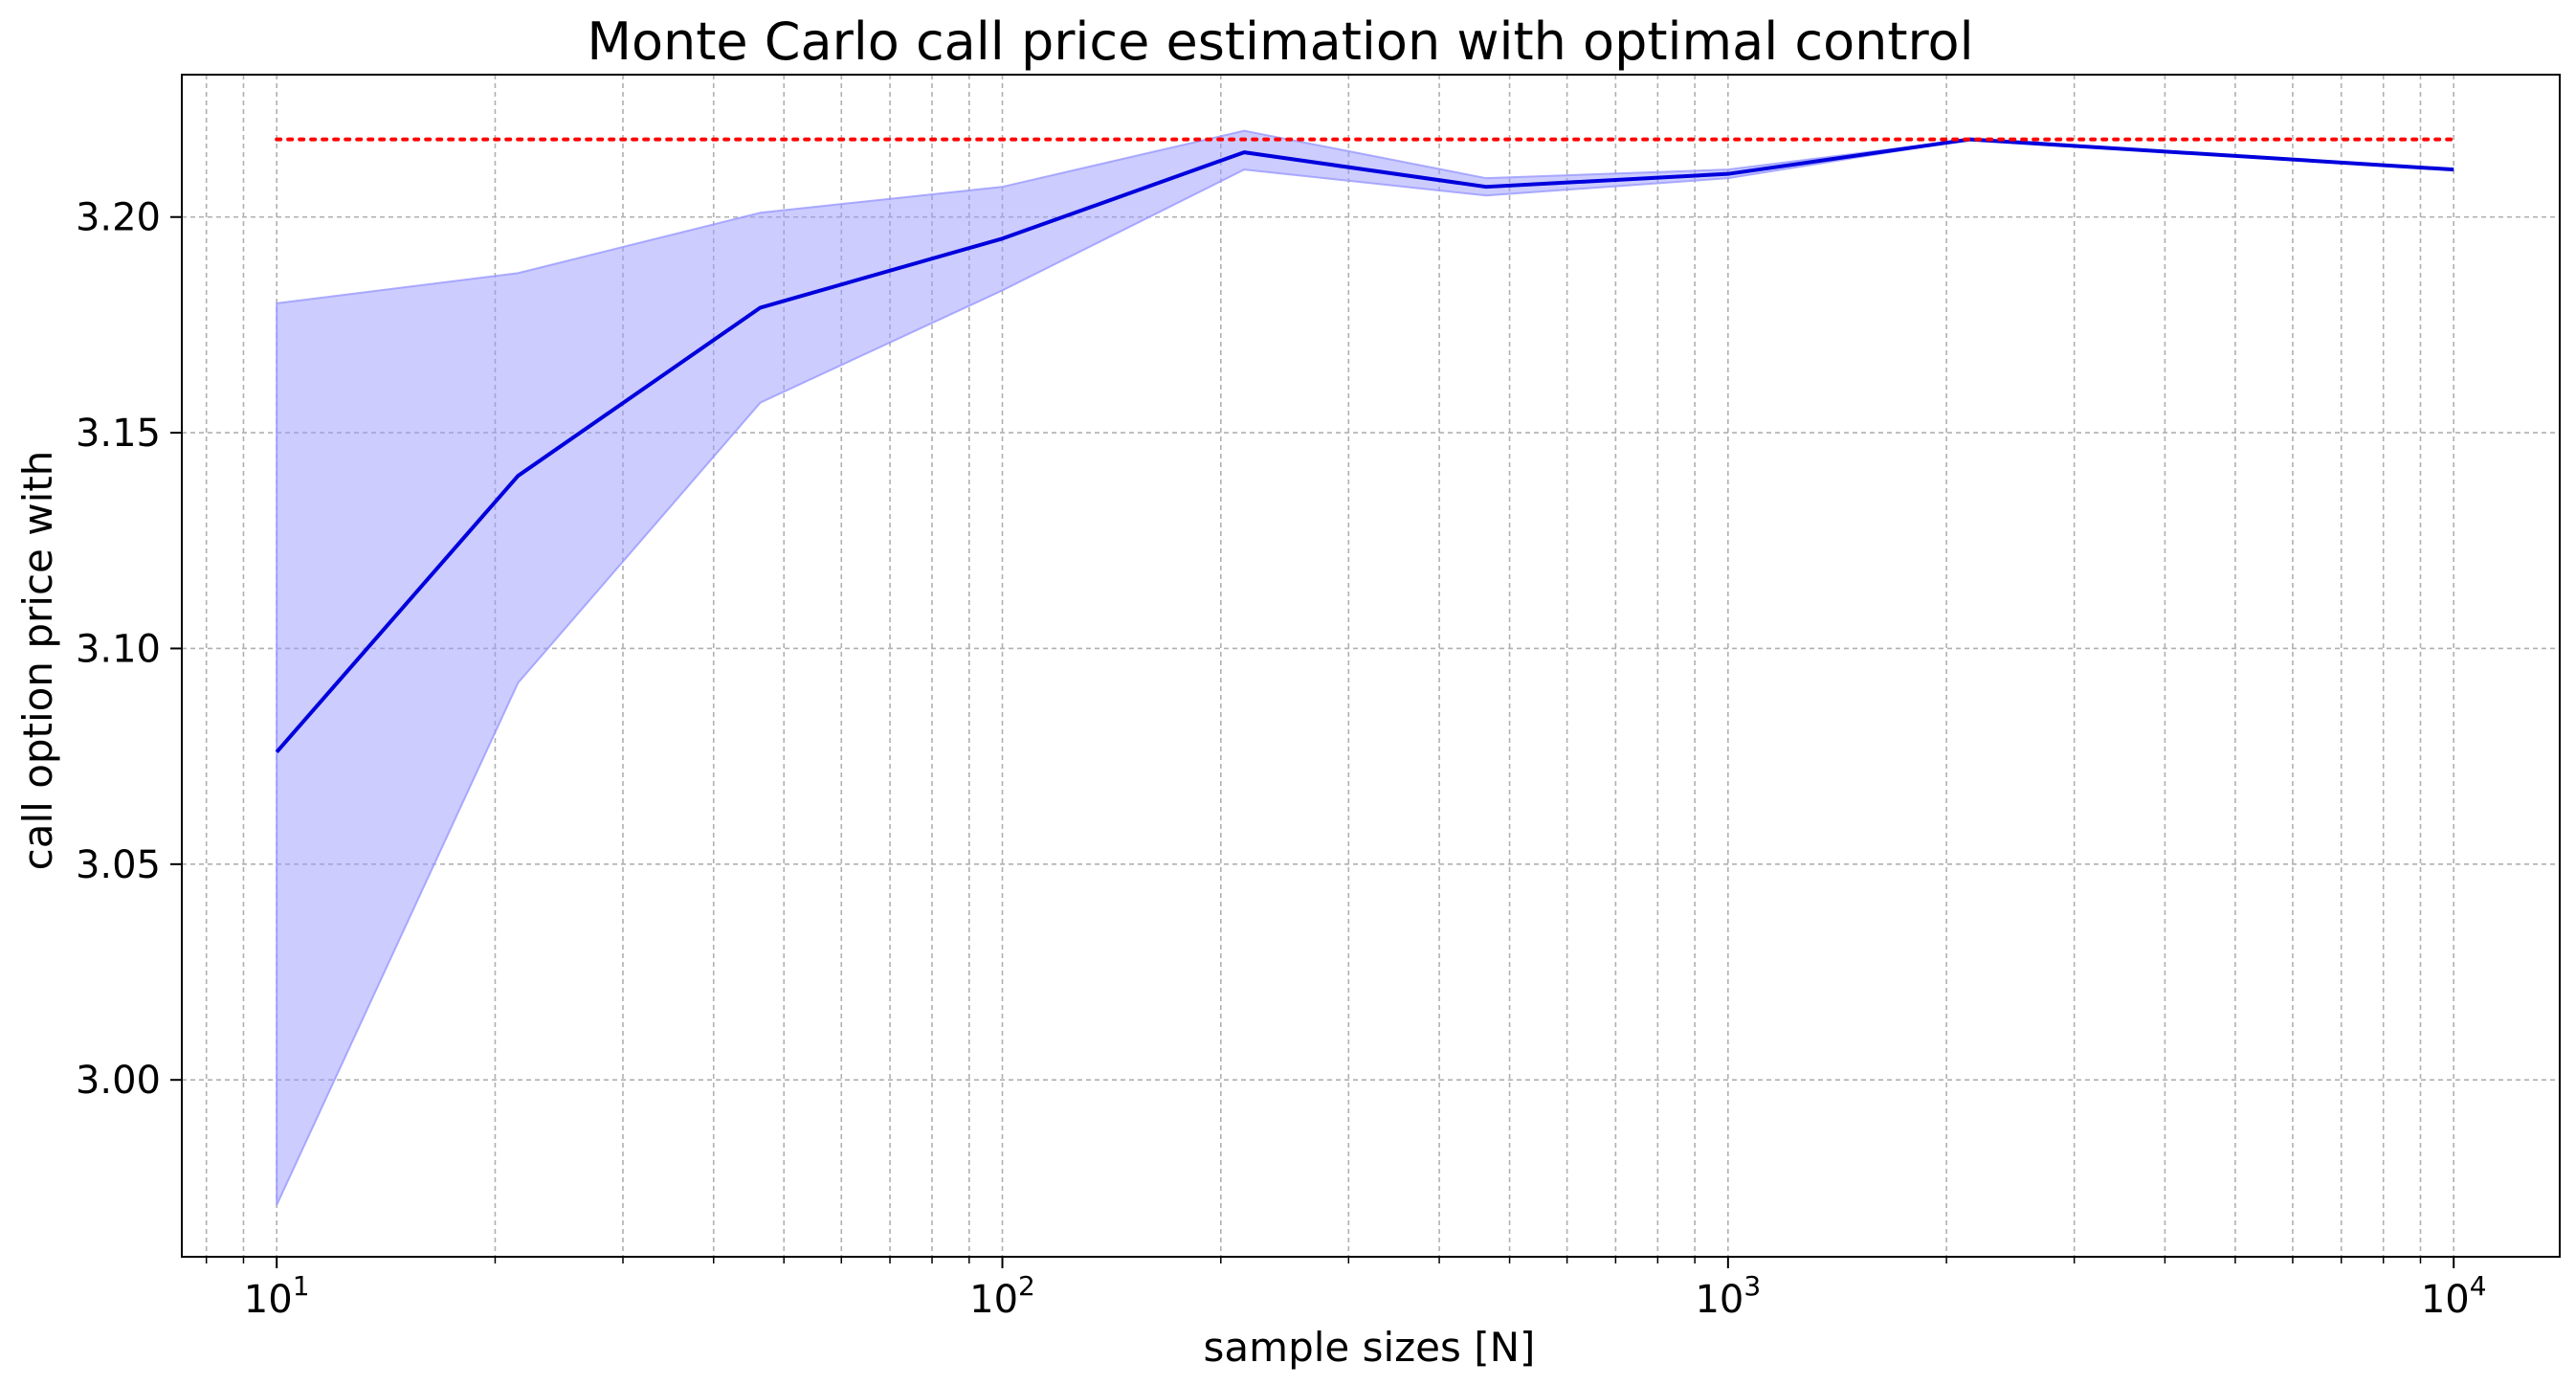 This screenshot has width=2576, height=1386. What do you see at coordinates (118, 434) in the screenshot?
I see `y-tick-label: 3.15` at bounding box center [118, 434].